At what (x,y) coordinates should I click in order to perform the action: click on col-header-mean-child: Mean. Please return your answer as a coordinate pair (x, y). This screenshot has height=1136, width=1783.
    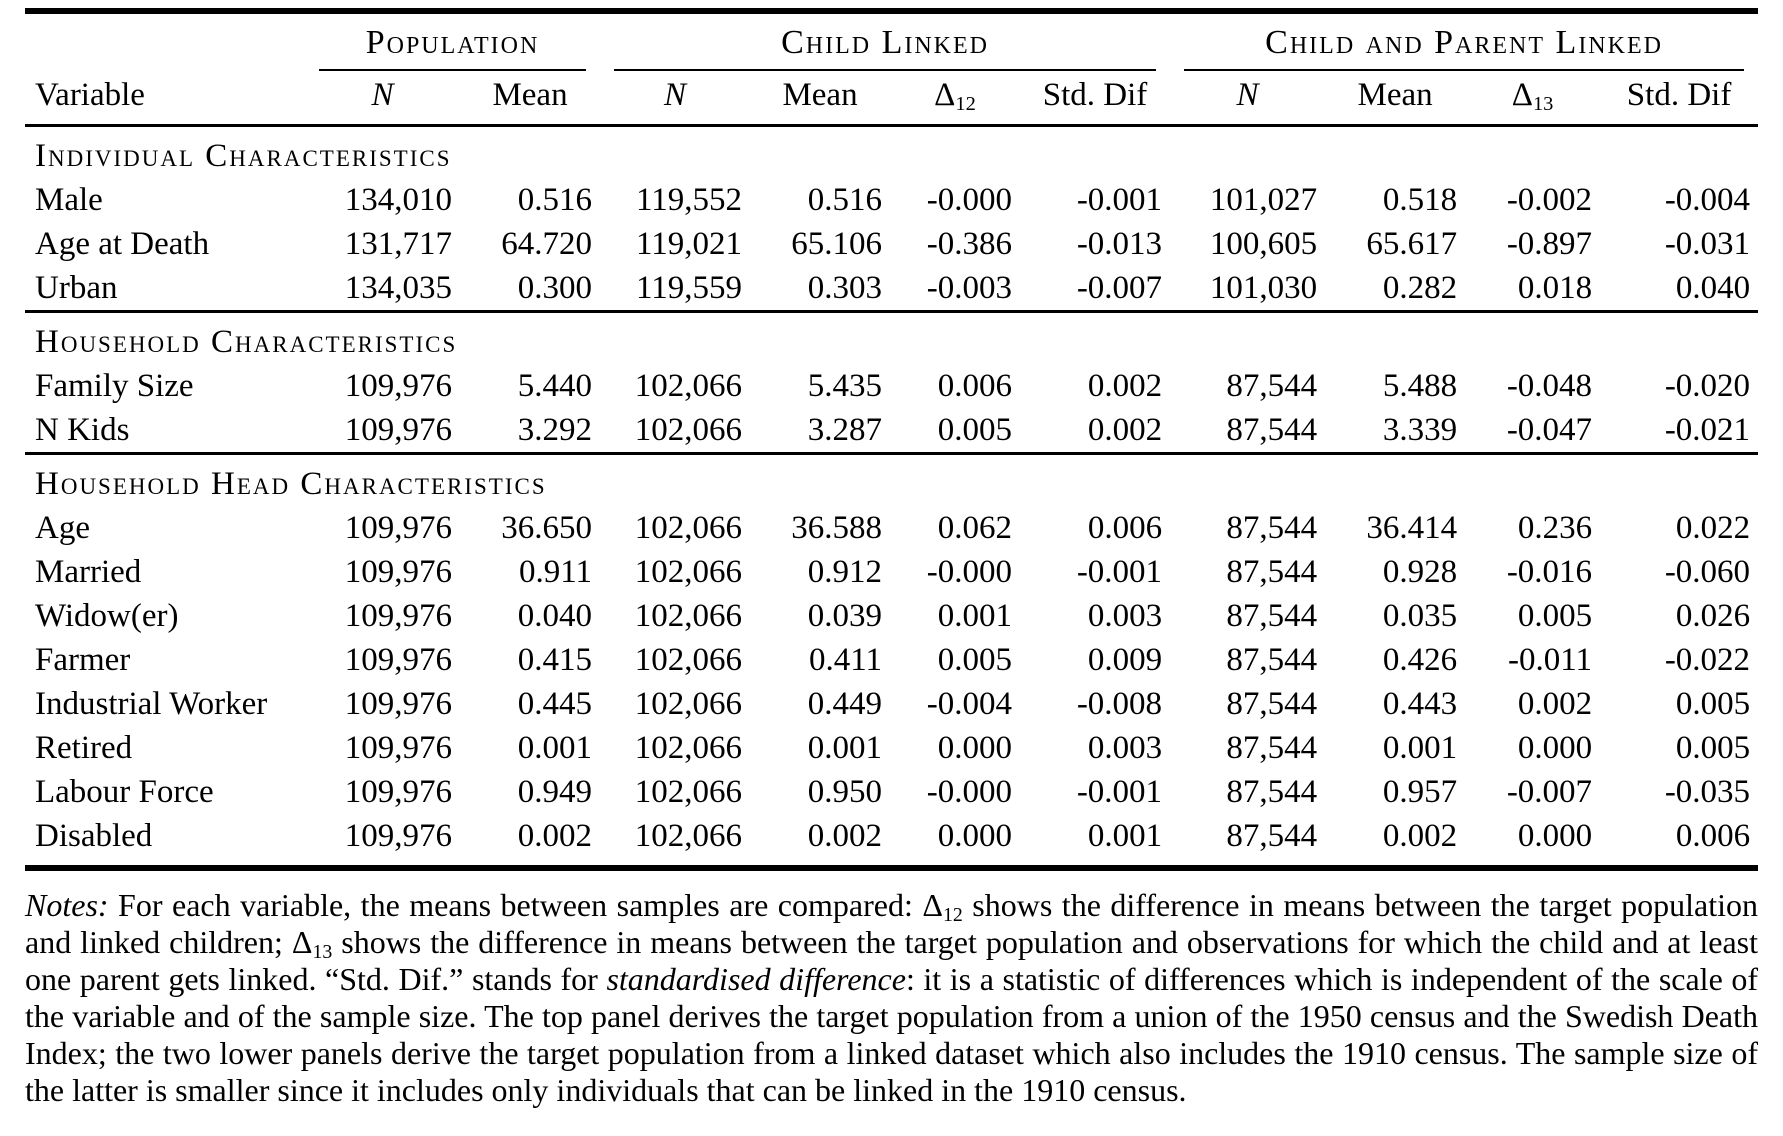
    Looking at the image, I should click on (820, 99).